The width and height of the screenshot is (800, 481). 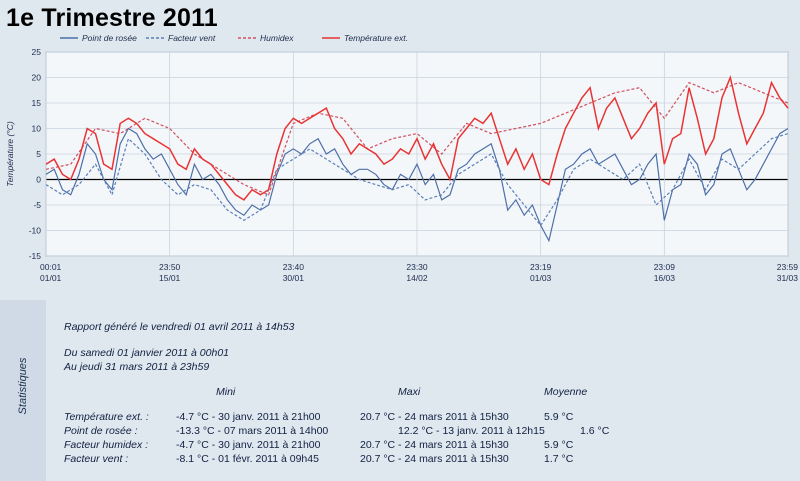 I want to click on y-tick-label: 10, so click(x=37, y=129).